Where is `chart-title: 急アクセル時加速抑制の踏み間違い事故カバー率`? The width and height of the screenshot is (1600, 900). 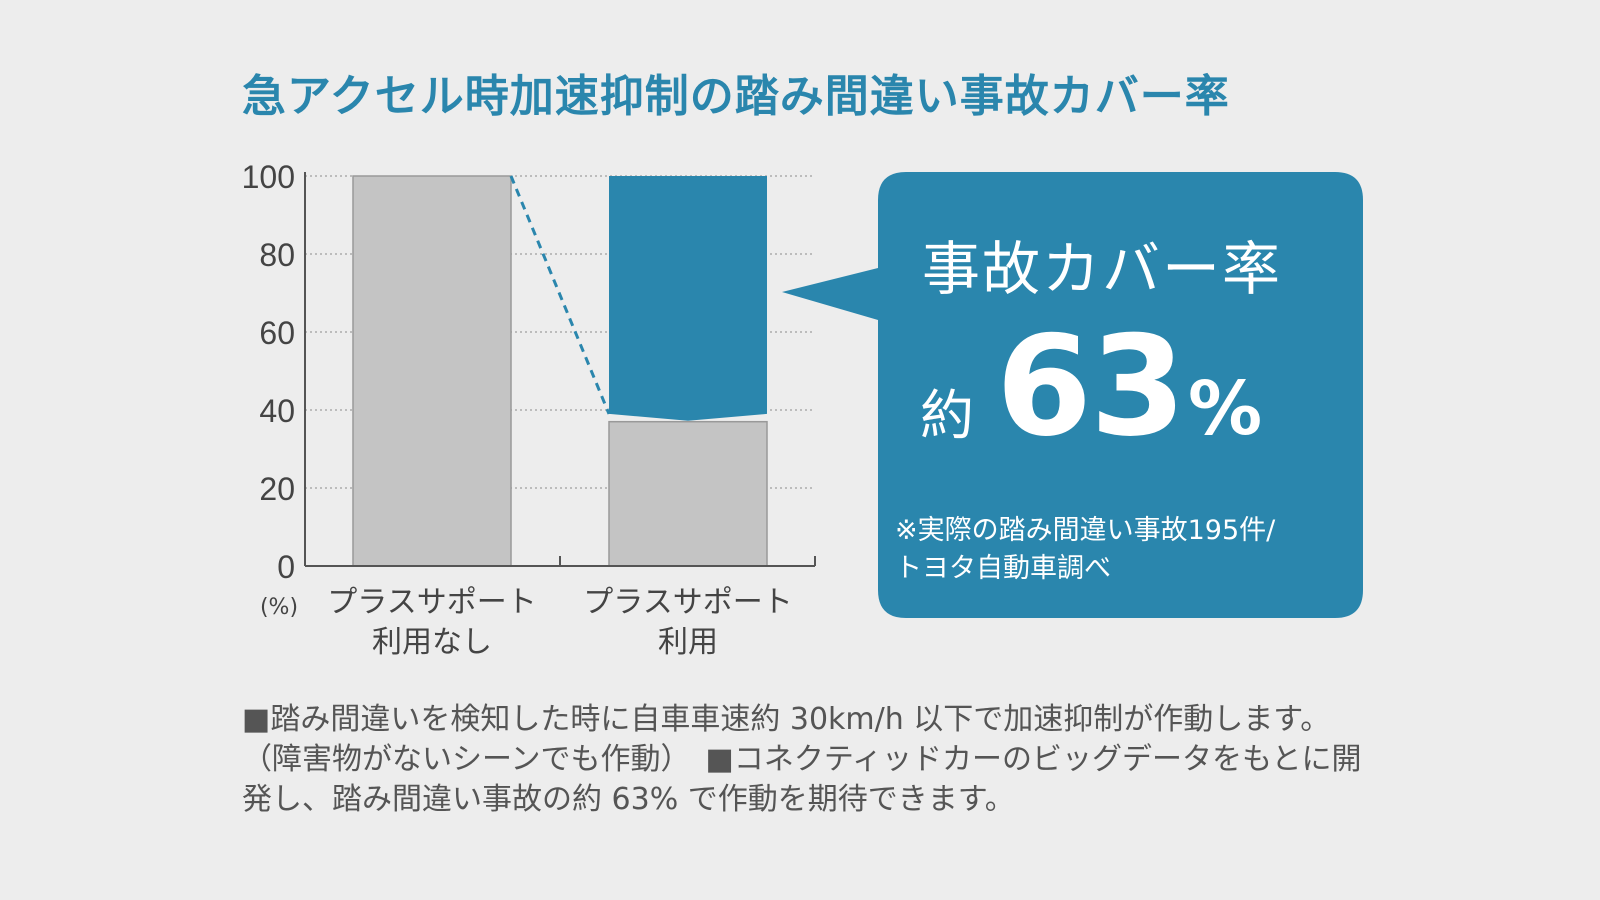 chart-title: 急アクセル時加速抑制の踏み間違い事故カバー率 is located at coordinates (736, 96).